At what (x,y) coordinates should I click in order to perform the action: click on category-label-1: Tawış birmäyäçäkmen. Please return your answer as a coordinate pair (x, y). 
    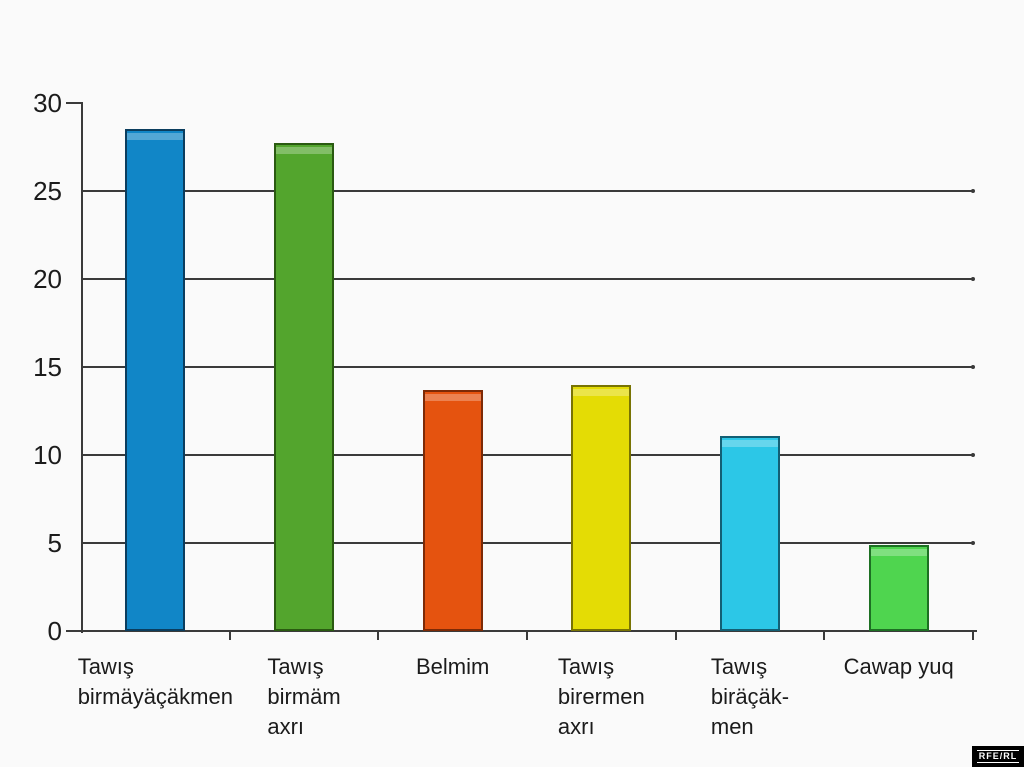
    Looking at the image, I should click on (155, 681).